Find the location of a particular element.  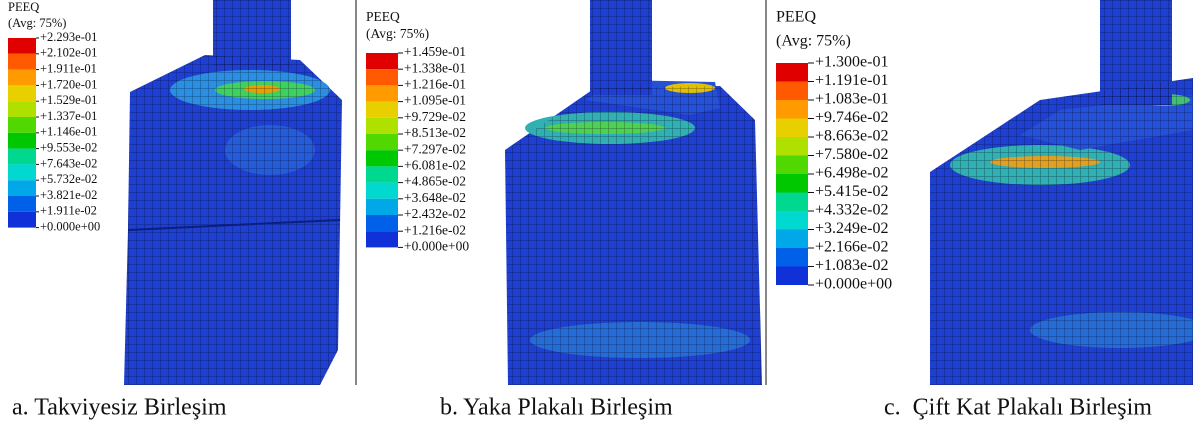

legend-label: +1.529e-01 is located at coordinates (68, 100).